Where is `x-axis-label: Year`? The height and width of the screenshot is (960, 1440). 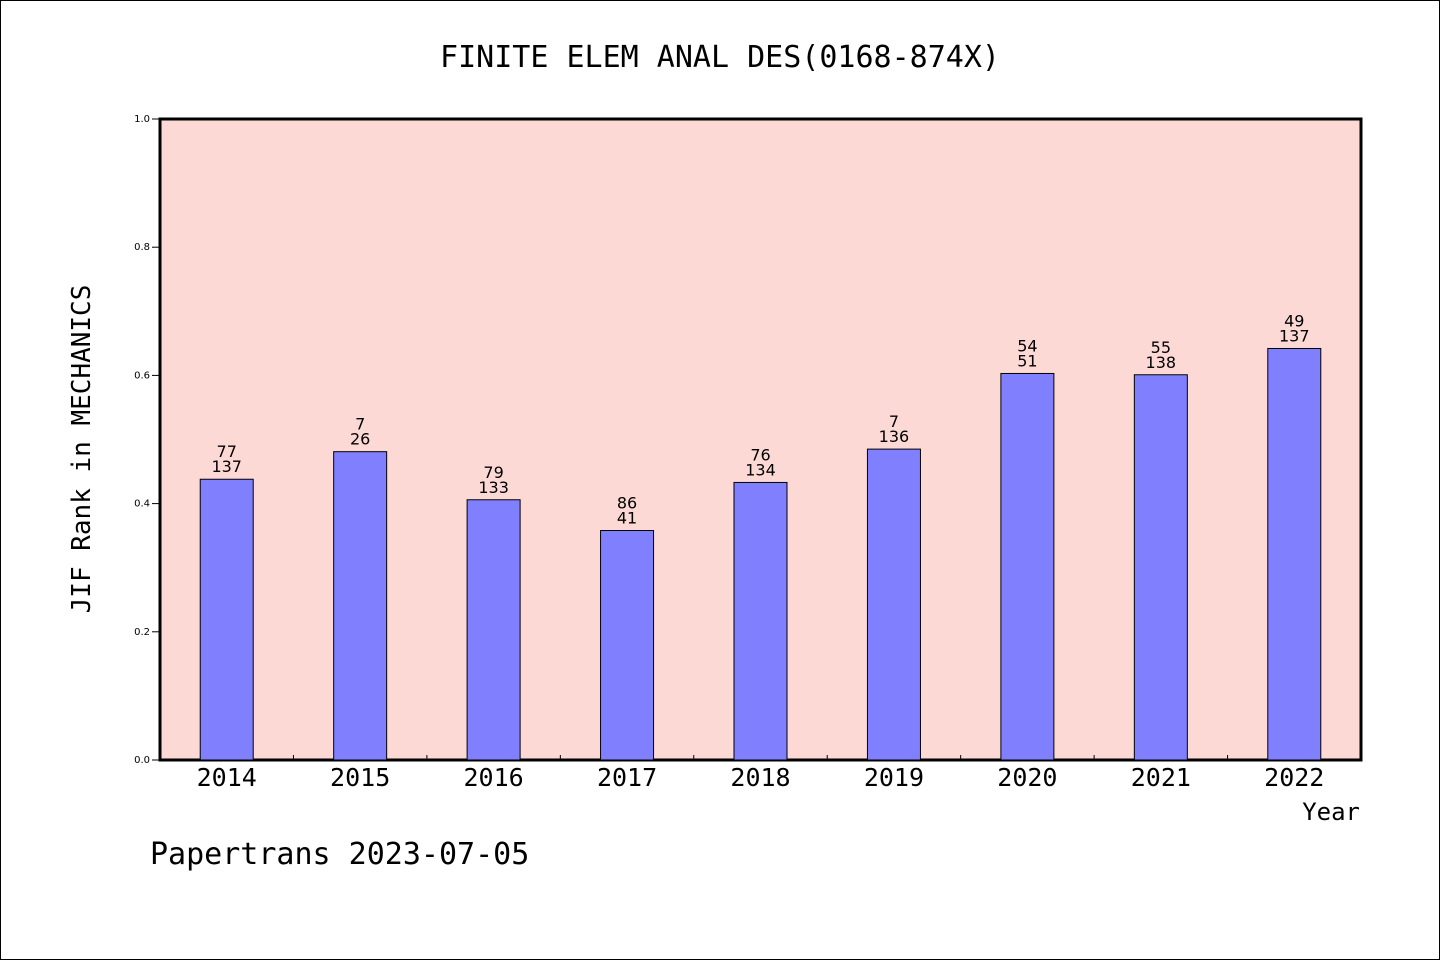 x-axis-label: Year is located at coordinates (1331, 812).